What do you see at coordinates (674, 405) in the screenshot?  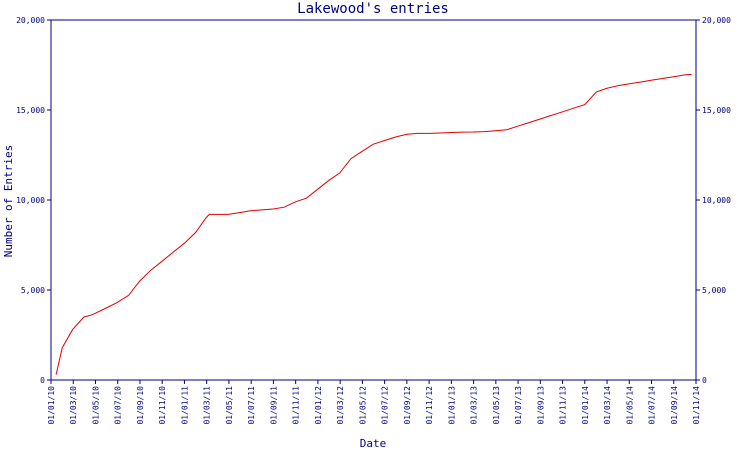 I see `x-tick-label: 01/09/14` at bounding box center [674, 405].